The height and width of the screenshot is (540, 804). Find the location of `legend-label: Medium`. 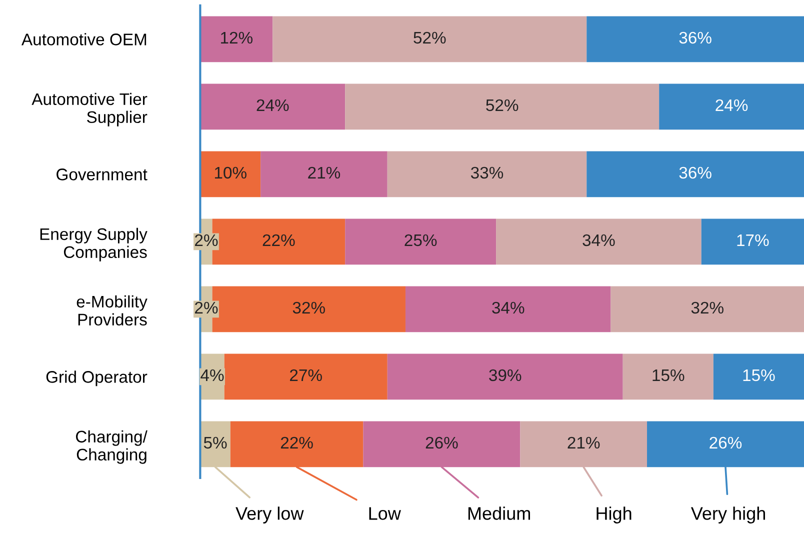

legend-label: Medium is located at coordinates (499, 513).